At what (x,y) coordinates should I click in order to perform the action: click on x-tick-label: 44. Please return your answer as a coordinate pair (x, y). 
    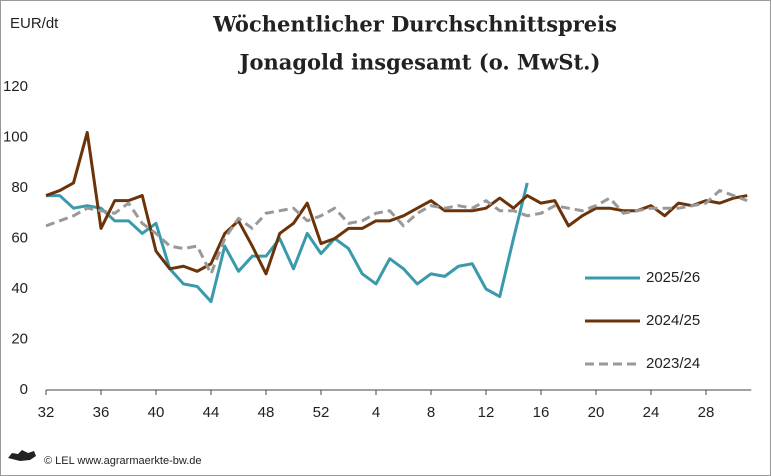
    Looking at the image, I should click on (211, 412).